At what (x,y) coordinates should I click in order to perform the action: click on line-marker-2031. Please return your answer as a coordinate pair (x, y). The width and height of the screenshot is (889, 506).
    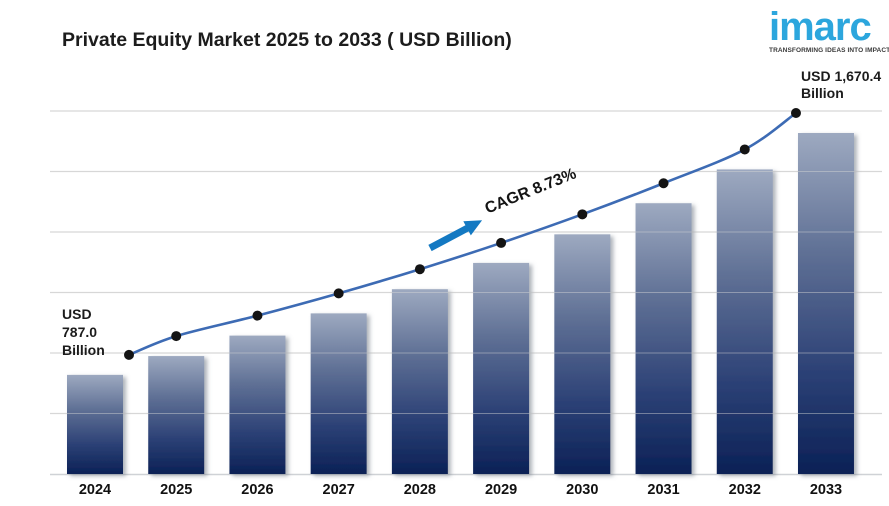
    Looking at the image, I should click on (663, 183).